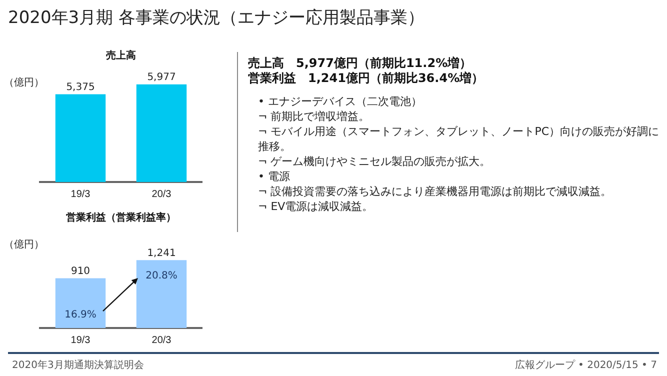  What do you see at coordinates (216, 18) in the screenshot?
I see `text: 2020年3月期 各事業の状況（エナジー応用製品事業）` at bounding box center [216, 18].